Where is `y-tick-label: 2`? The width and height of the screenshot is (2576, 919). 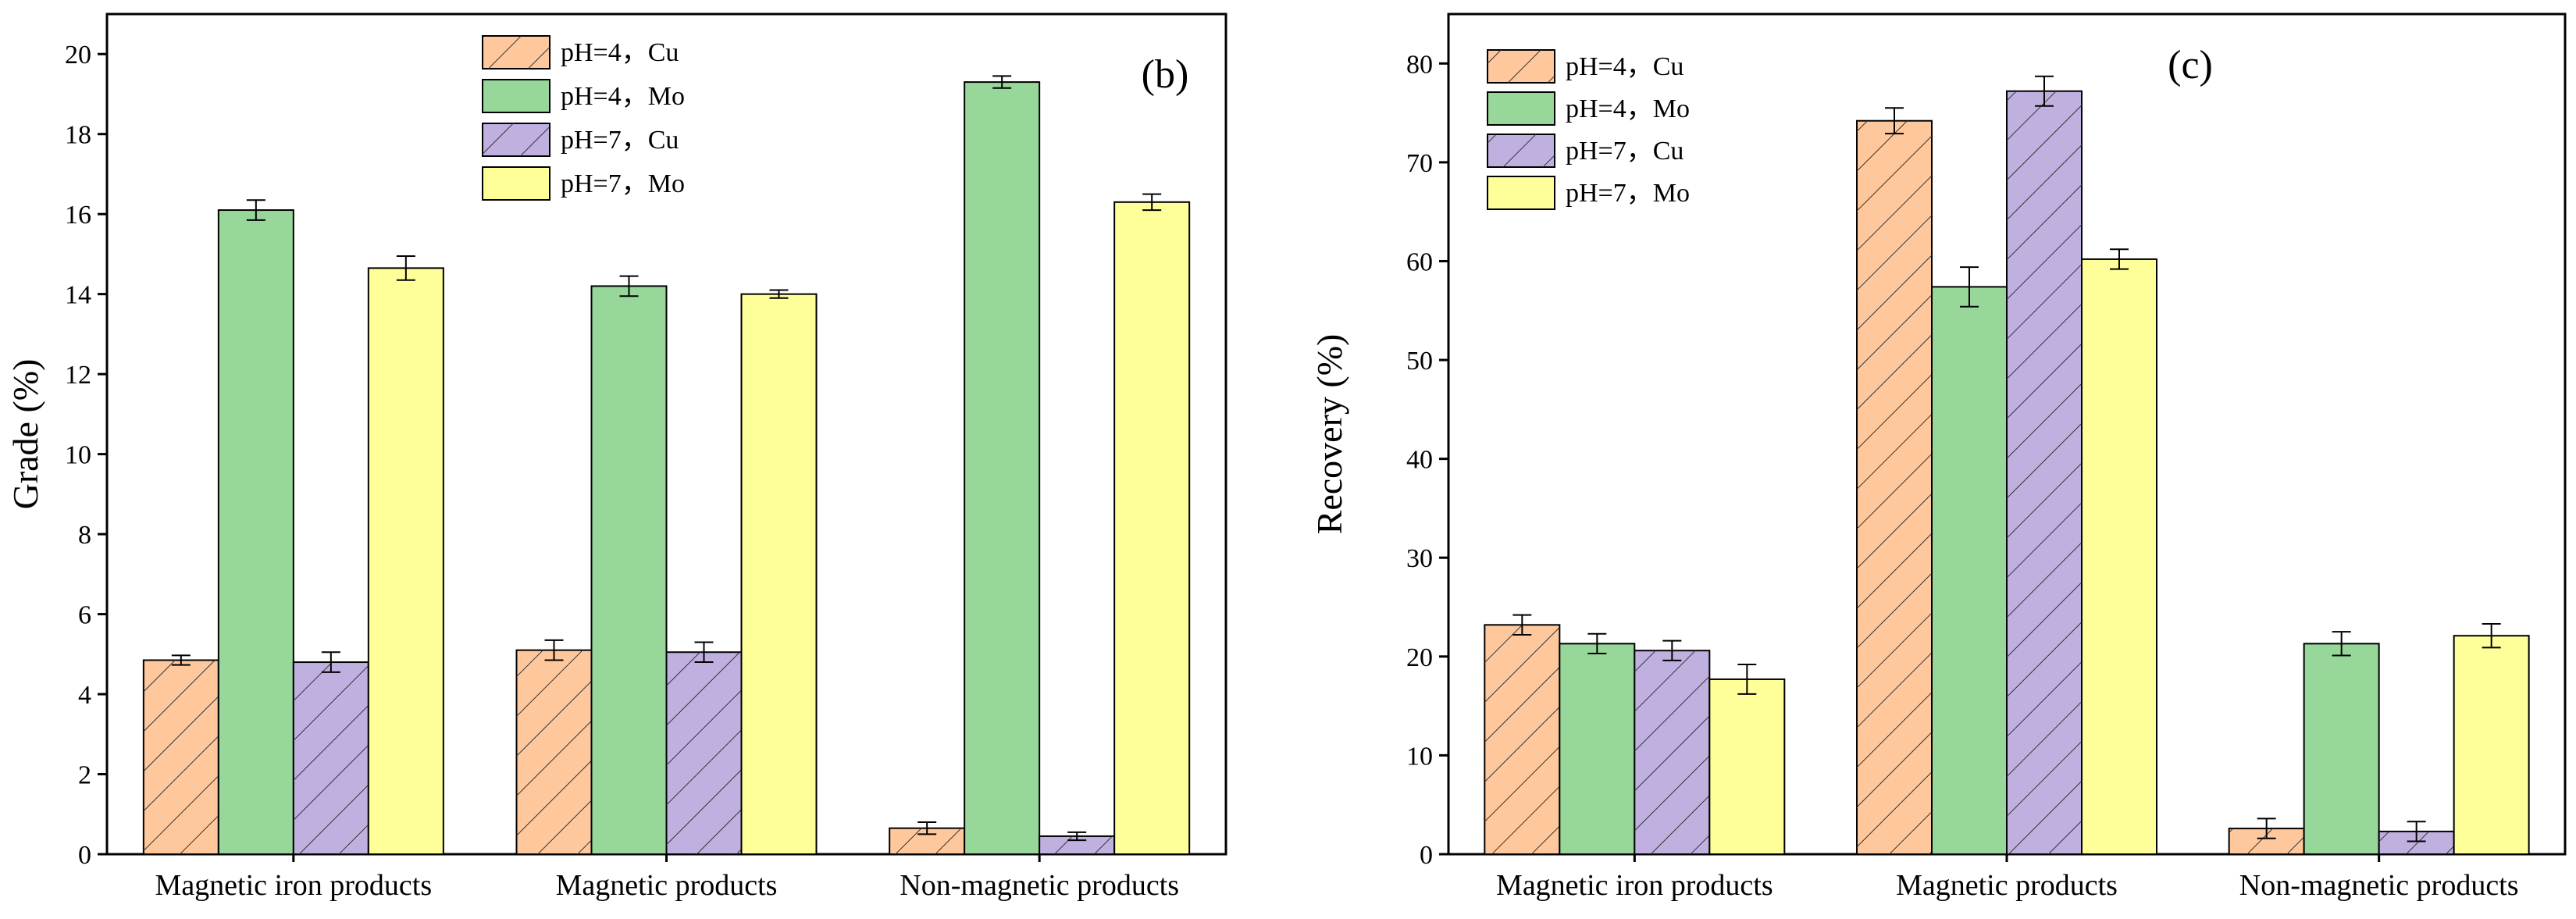 y-tick-label: 2 is located at coordinates (84, 775).